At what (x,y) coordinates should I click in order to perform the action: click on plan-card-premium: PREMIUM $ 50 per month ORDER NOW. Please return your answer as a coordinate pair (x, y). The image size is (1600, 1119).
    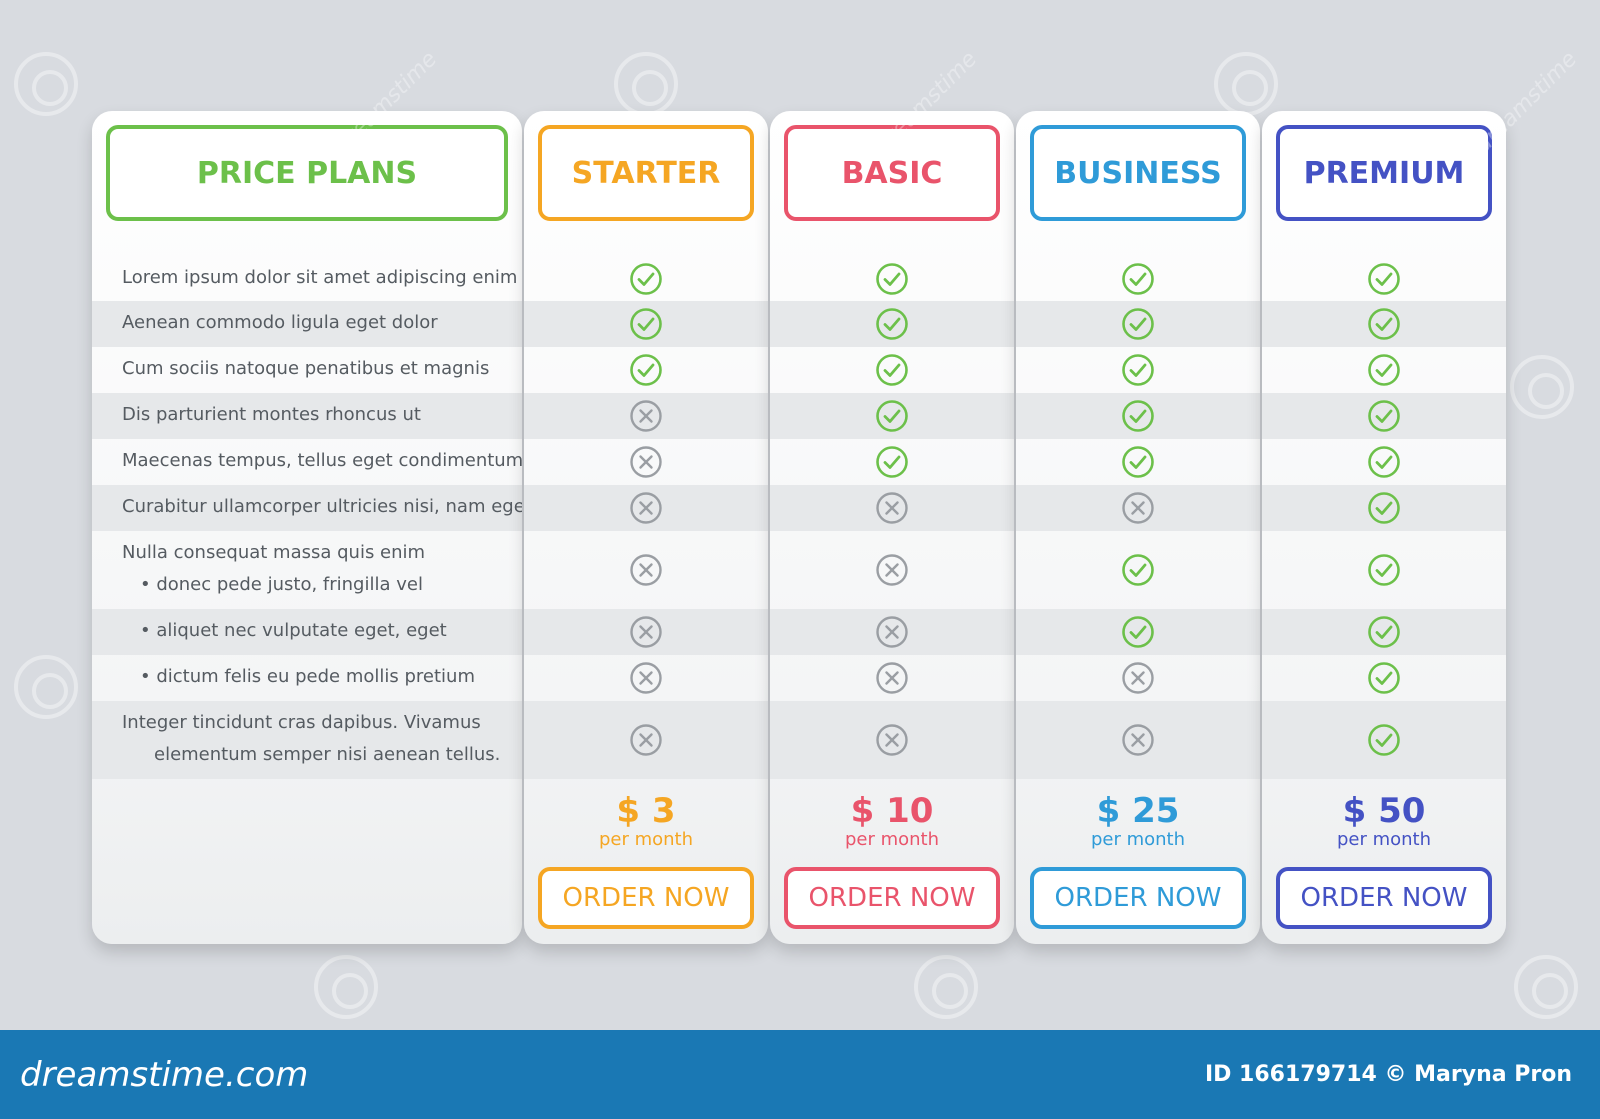
    Looking at the image, I should click on (1384, 527).